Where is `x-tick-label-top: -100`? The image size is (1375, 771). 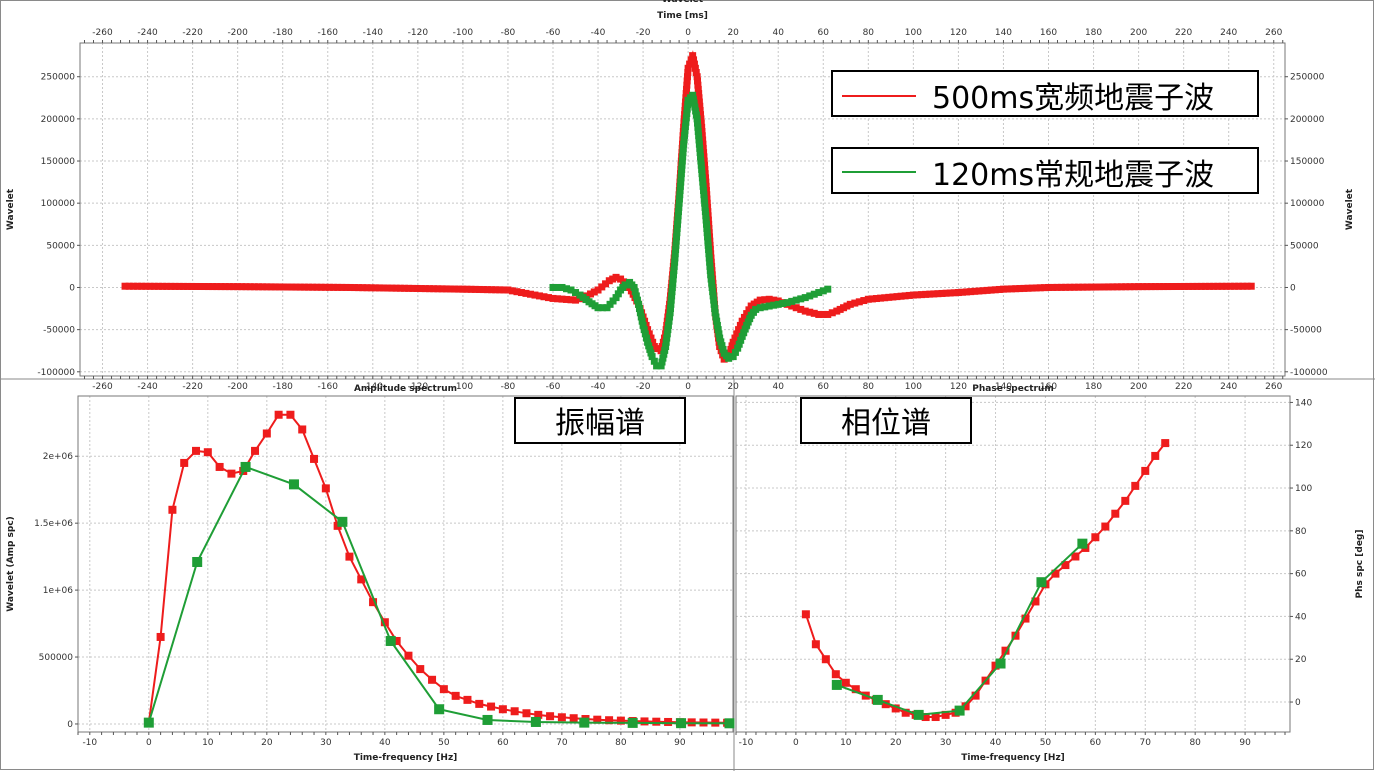 x-tick-label-top: -100 is located at coordinates (463, 33).